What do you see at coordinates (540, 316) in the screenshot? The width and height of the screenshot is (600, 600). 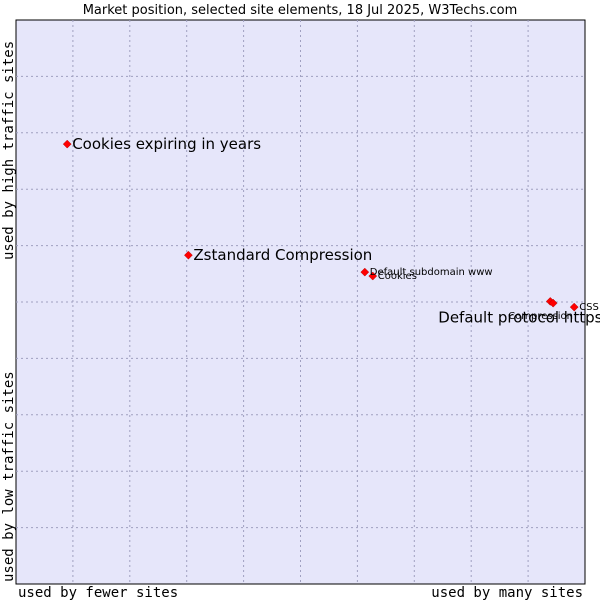 I see `point-label: Compression` at bounding box center [540, 316].